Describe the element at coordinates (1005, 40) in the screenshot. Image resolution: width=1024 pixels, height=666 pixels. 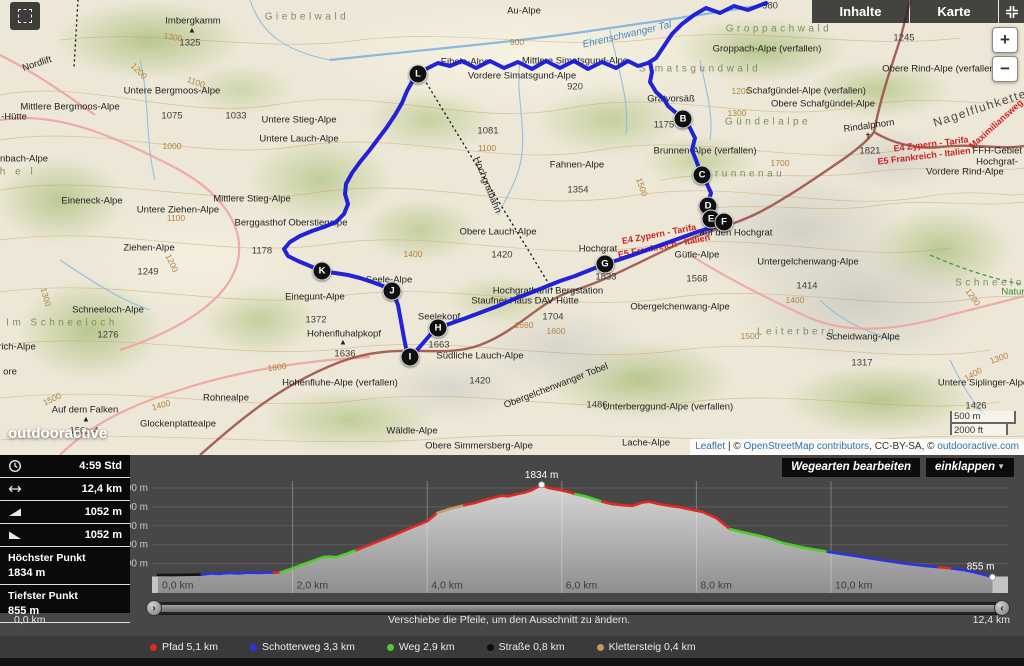
I see `zoom-in-button: +` at that location.